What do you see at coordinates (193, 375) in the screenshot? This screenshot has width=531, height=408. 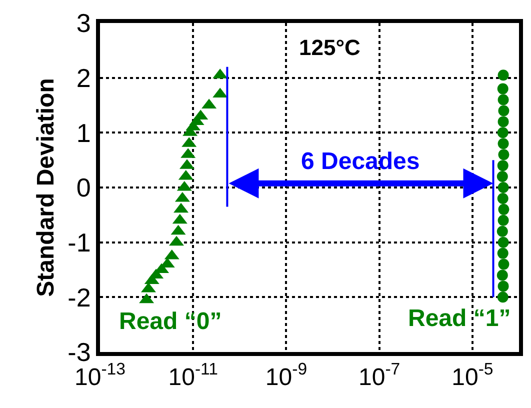 I see `x-tick-label: 10$^{-11}$` at bounding box center [193, 375].